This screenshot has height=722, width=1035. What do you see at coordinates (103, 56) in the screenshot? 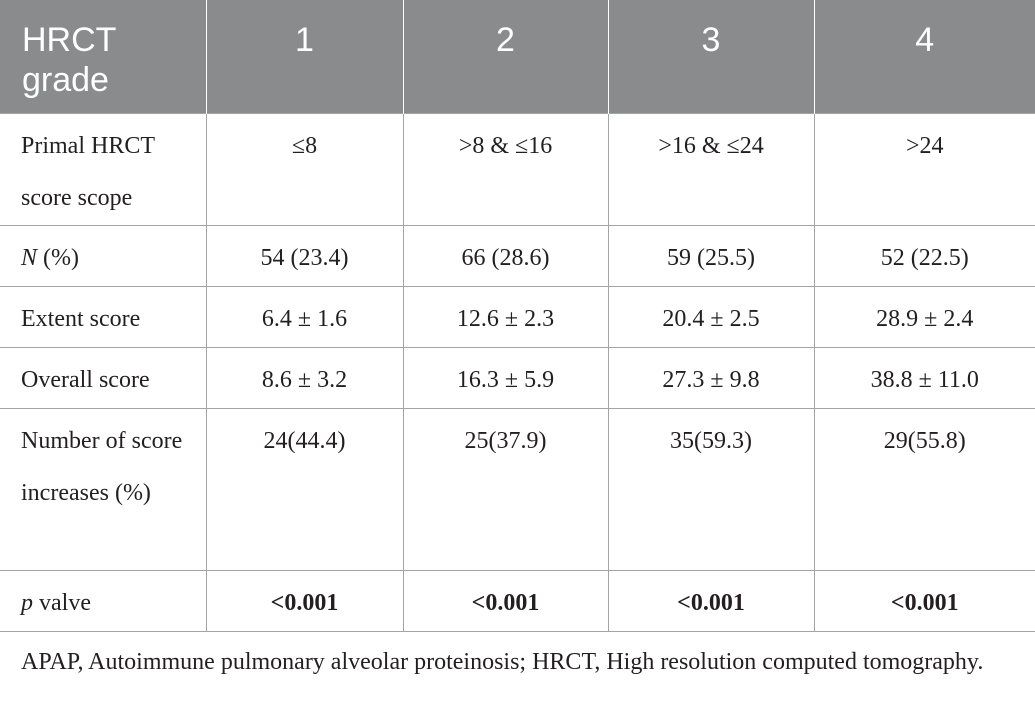
I see `header-label: HRCT grade` at bounding box center [103, 56].